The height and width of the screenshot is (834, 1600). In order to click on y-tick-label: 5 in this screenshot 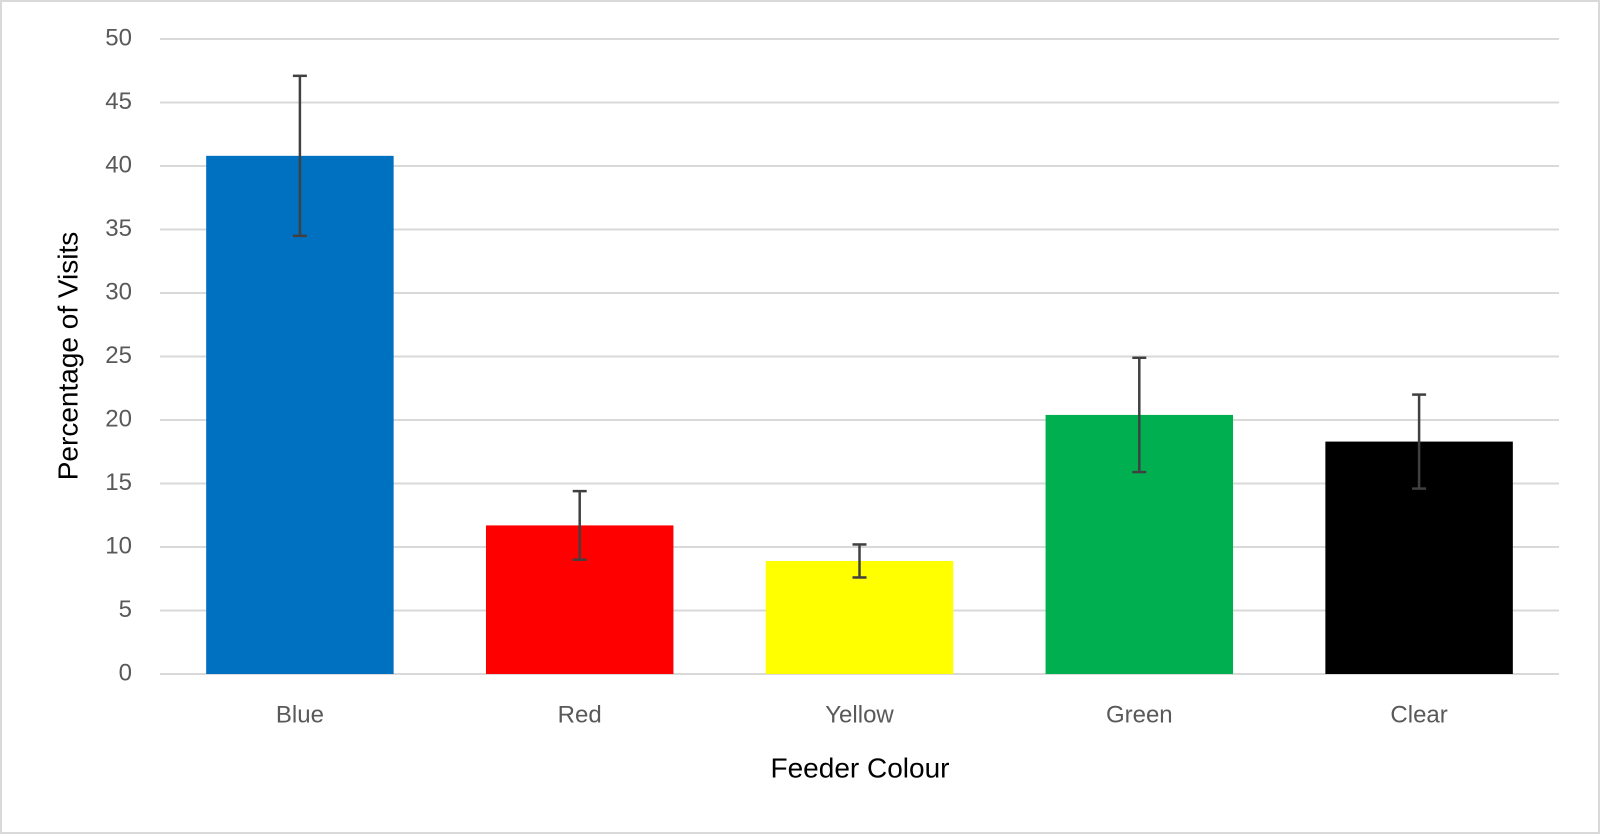, I will do `click(125, 609)`.